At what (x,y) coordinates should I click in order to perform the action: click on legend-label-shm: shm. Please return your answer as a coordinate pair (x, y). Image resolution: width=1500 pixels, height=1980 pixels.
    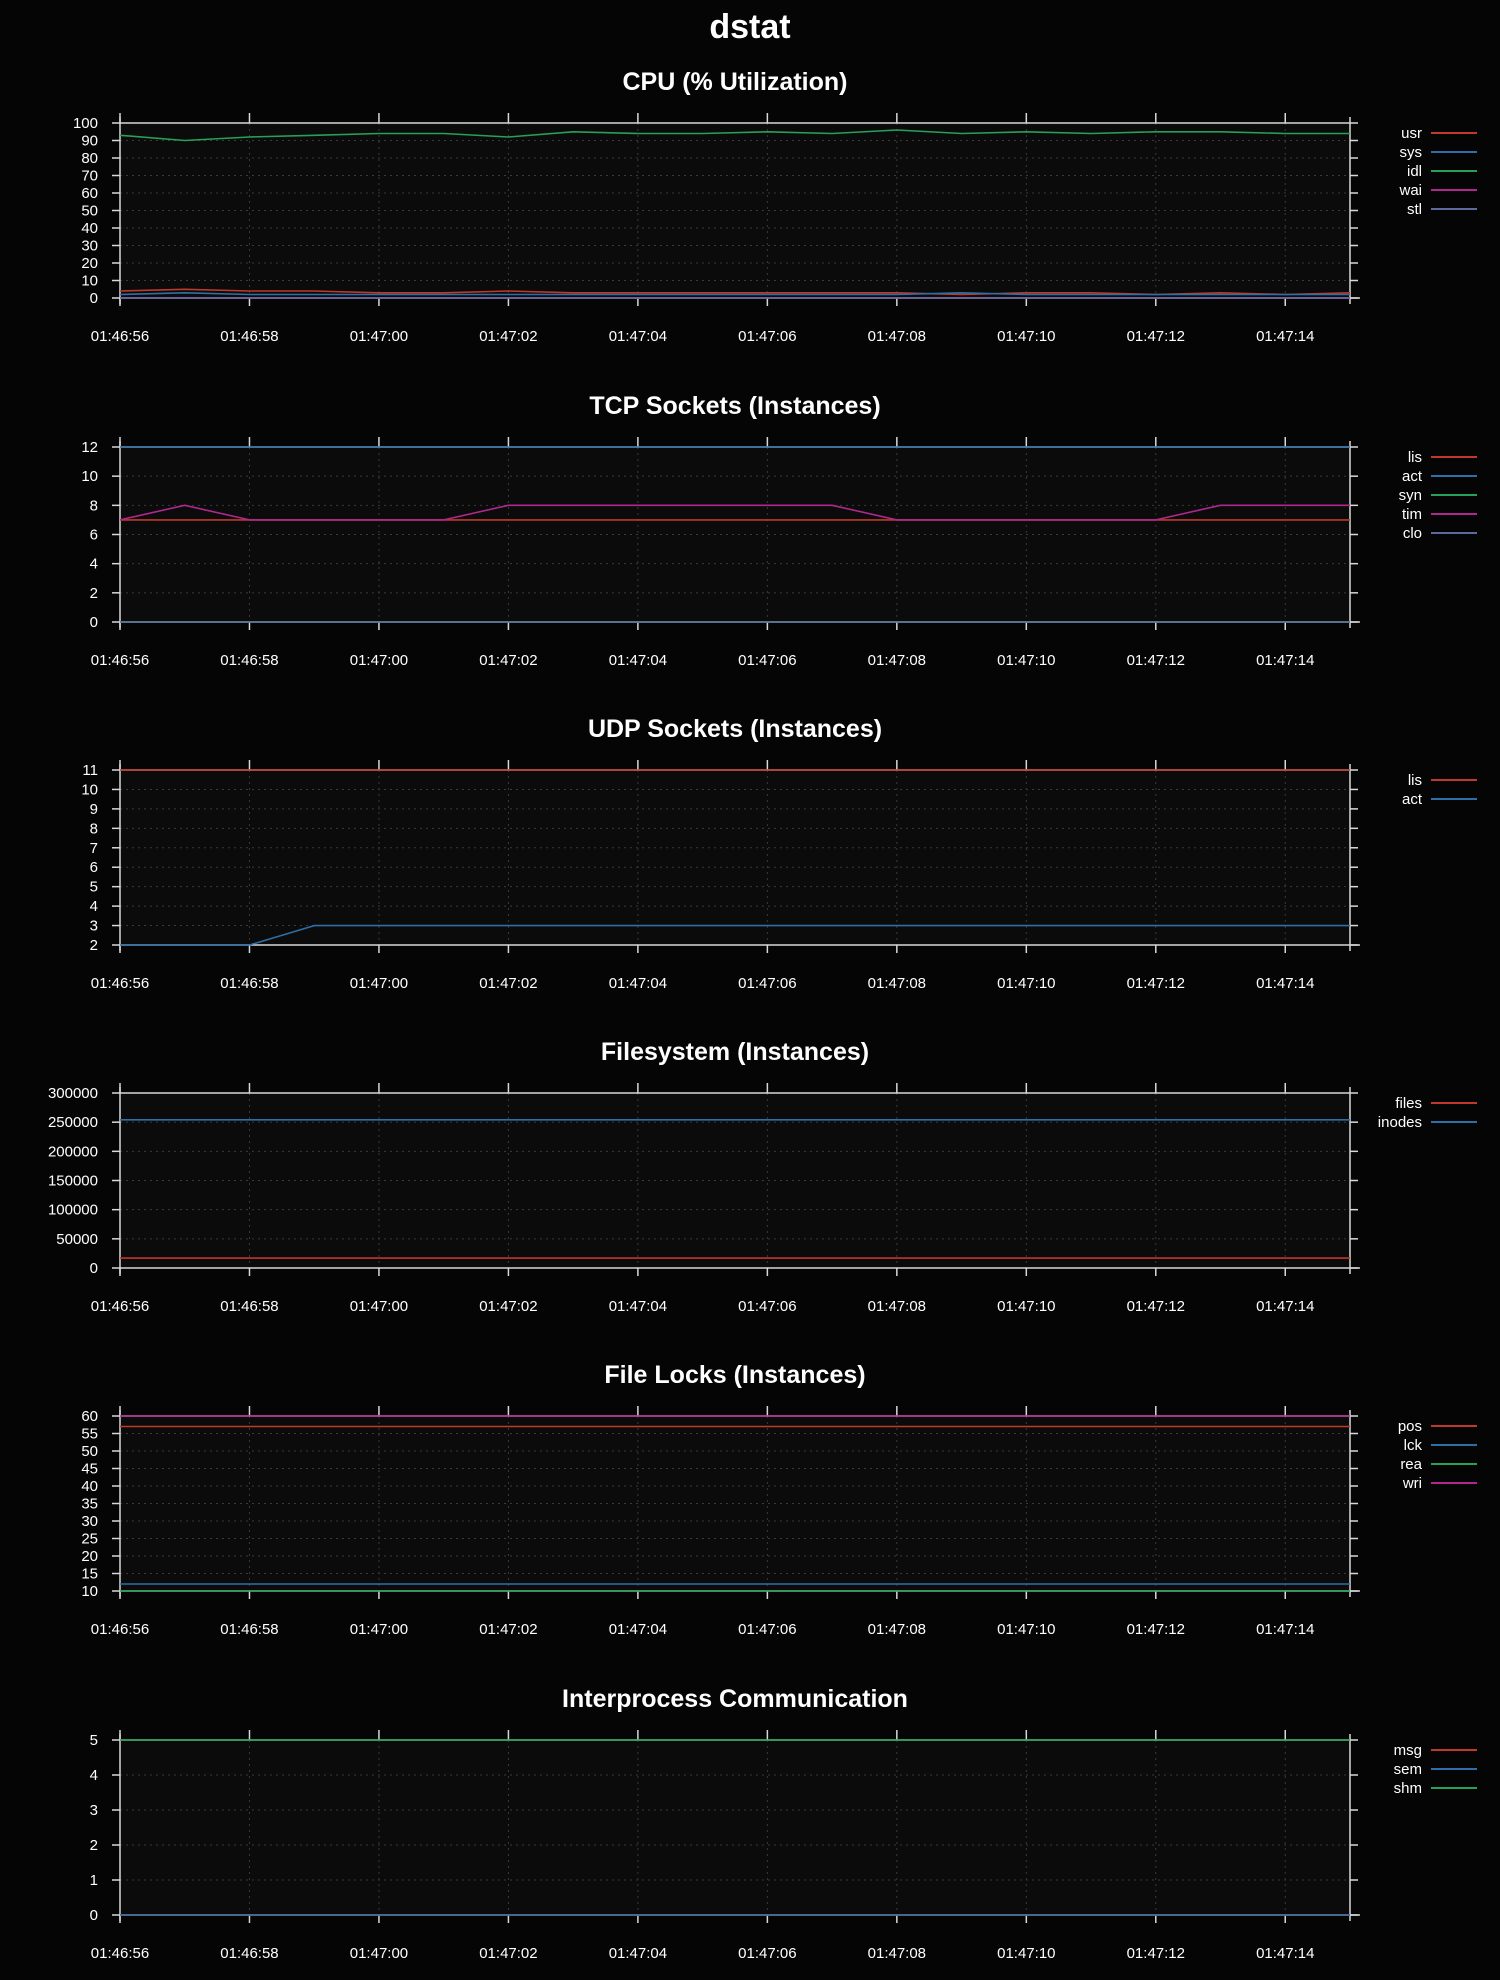
    Looking at the image, I should click on (1408, 1788).